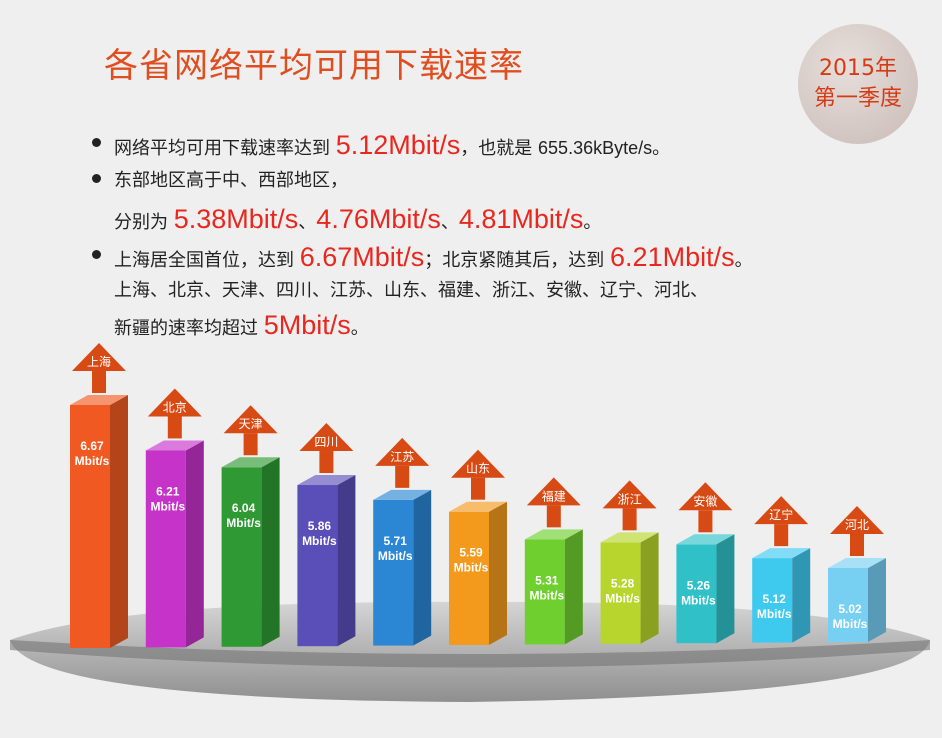 Image resolution: width=942 pixels, height=738 pixels. What do you see at coordinates (168, 491) in the screenshot?
I see `value-label: 6.21` at bounding box center [168, 491].